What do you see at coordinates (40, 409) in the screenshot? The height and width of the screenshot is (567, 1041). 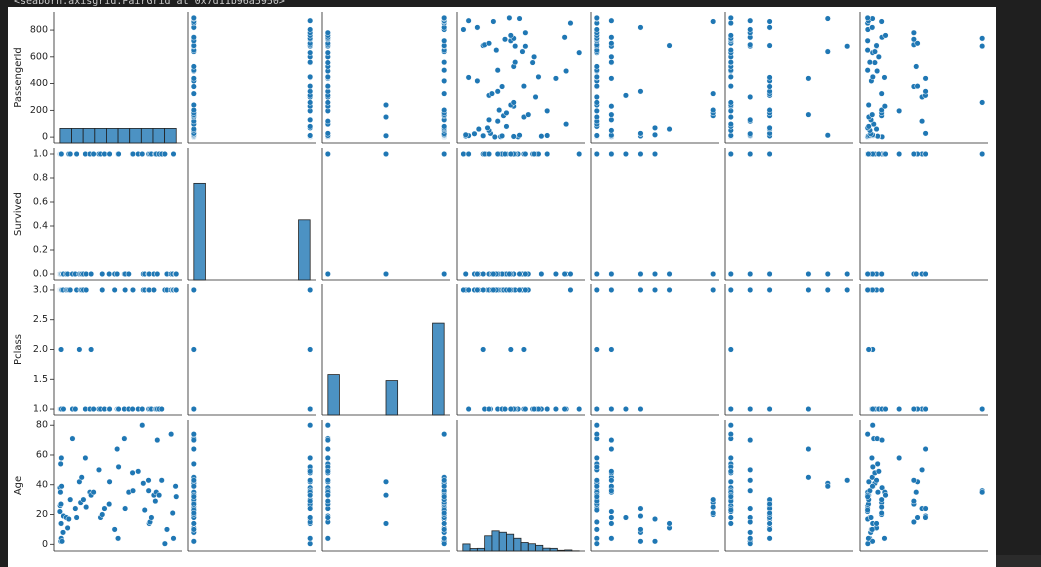 I see `y-tick-label: 1.0` at bounding box center [40, 409].